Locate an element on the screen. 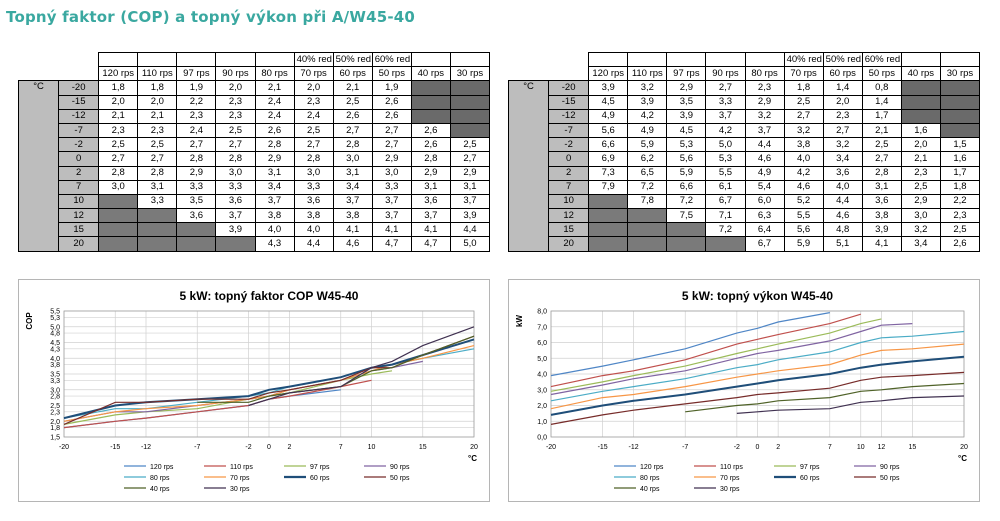 Image resolution: width=1000 pixels, height=521 pixels. y-tick-label: 8,0 is located at coordinates (542, 312).